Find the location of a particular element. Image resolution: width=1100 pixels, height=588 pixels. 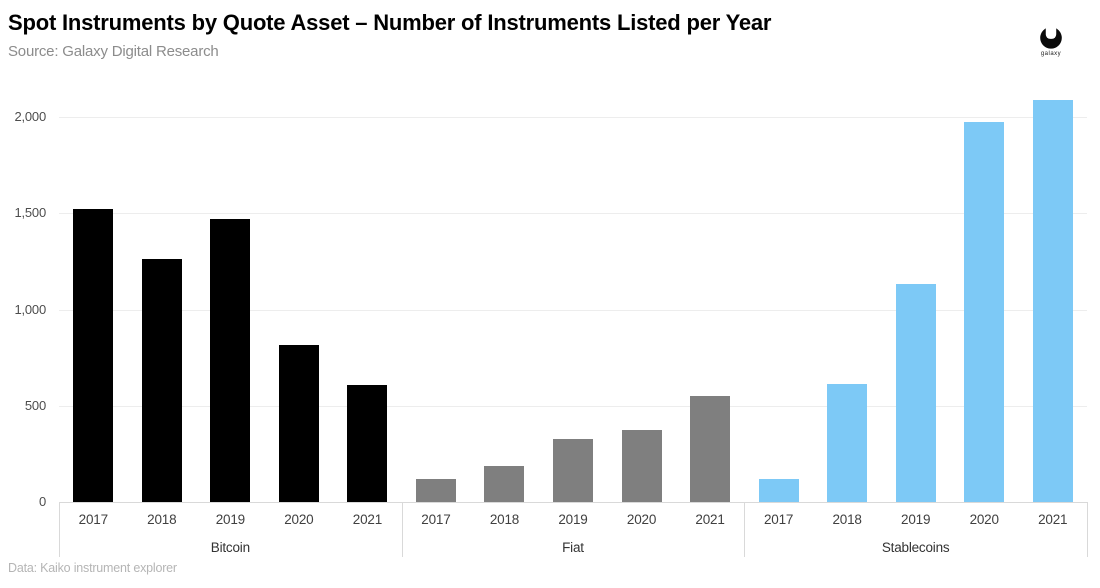

group-label-stablecoins: Stablecoins is located at coordinates (915, 547).